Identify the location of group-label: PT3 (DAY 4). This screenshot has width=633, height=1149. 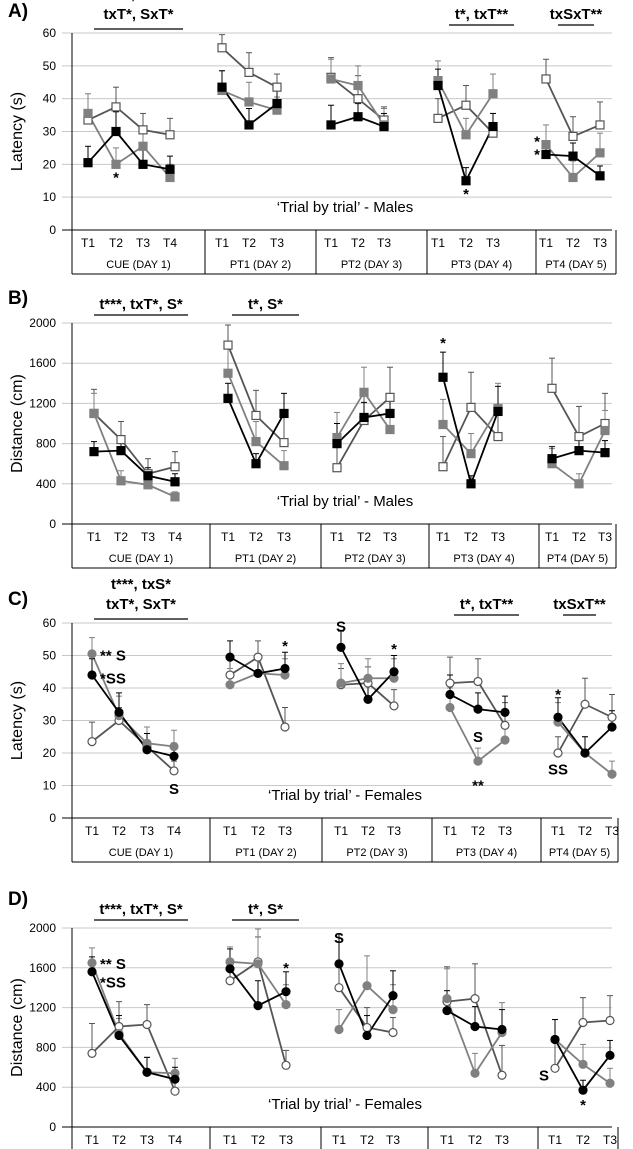
(486, 853).